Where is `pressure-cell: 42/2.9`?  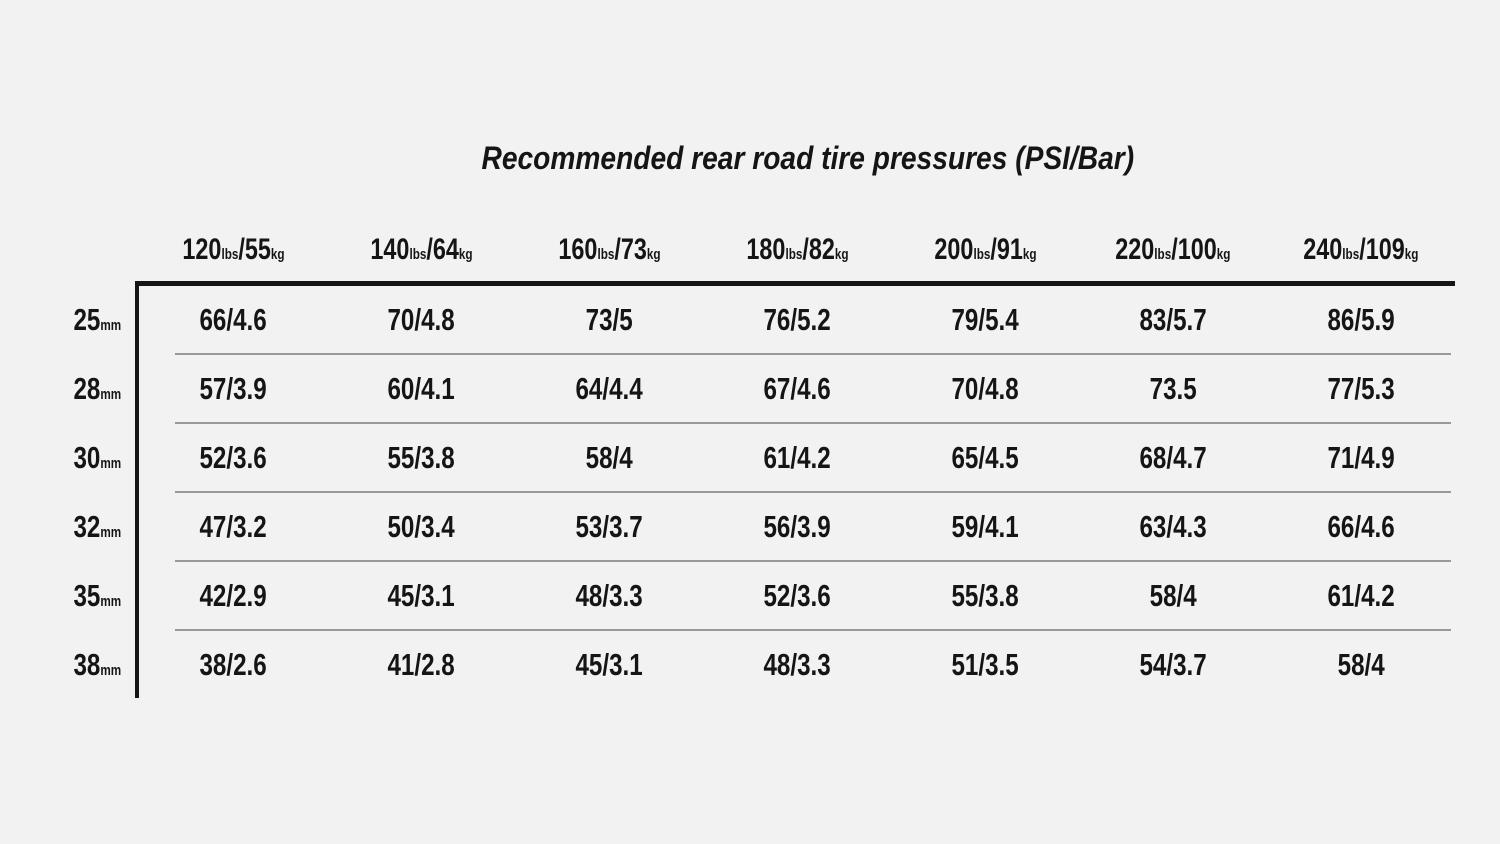
pressure-cell: 42/2.9 is located at coordinates (233, 595).